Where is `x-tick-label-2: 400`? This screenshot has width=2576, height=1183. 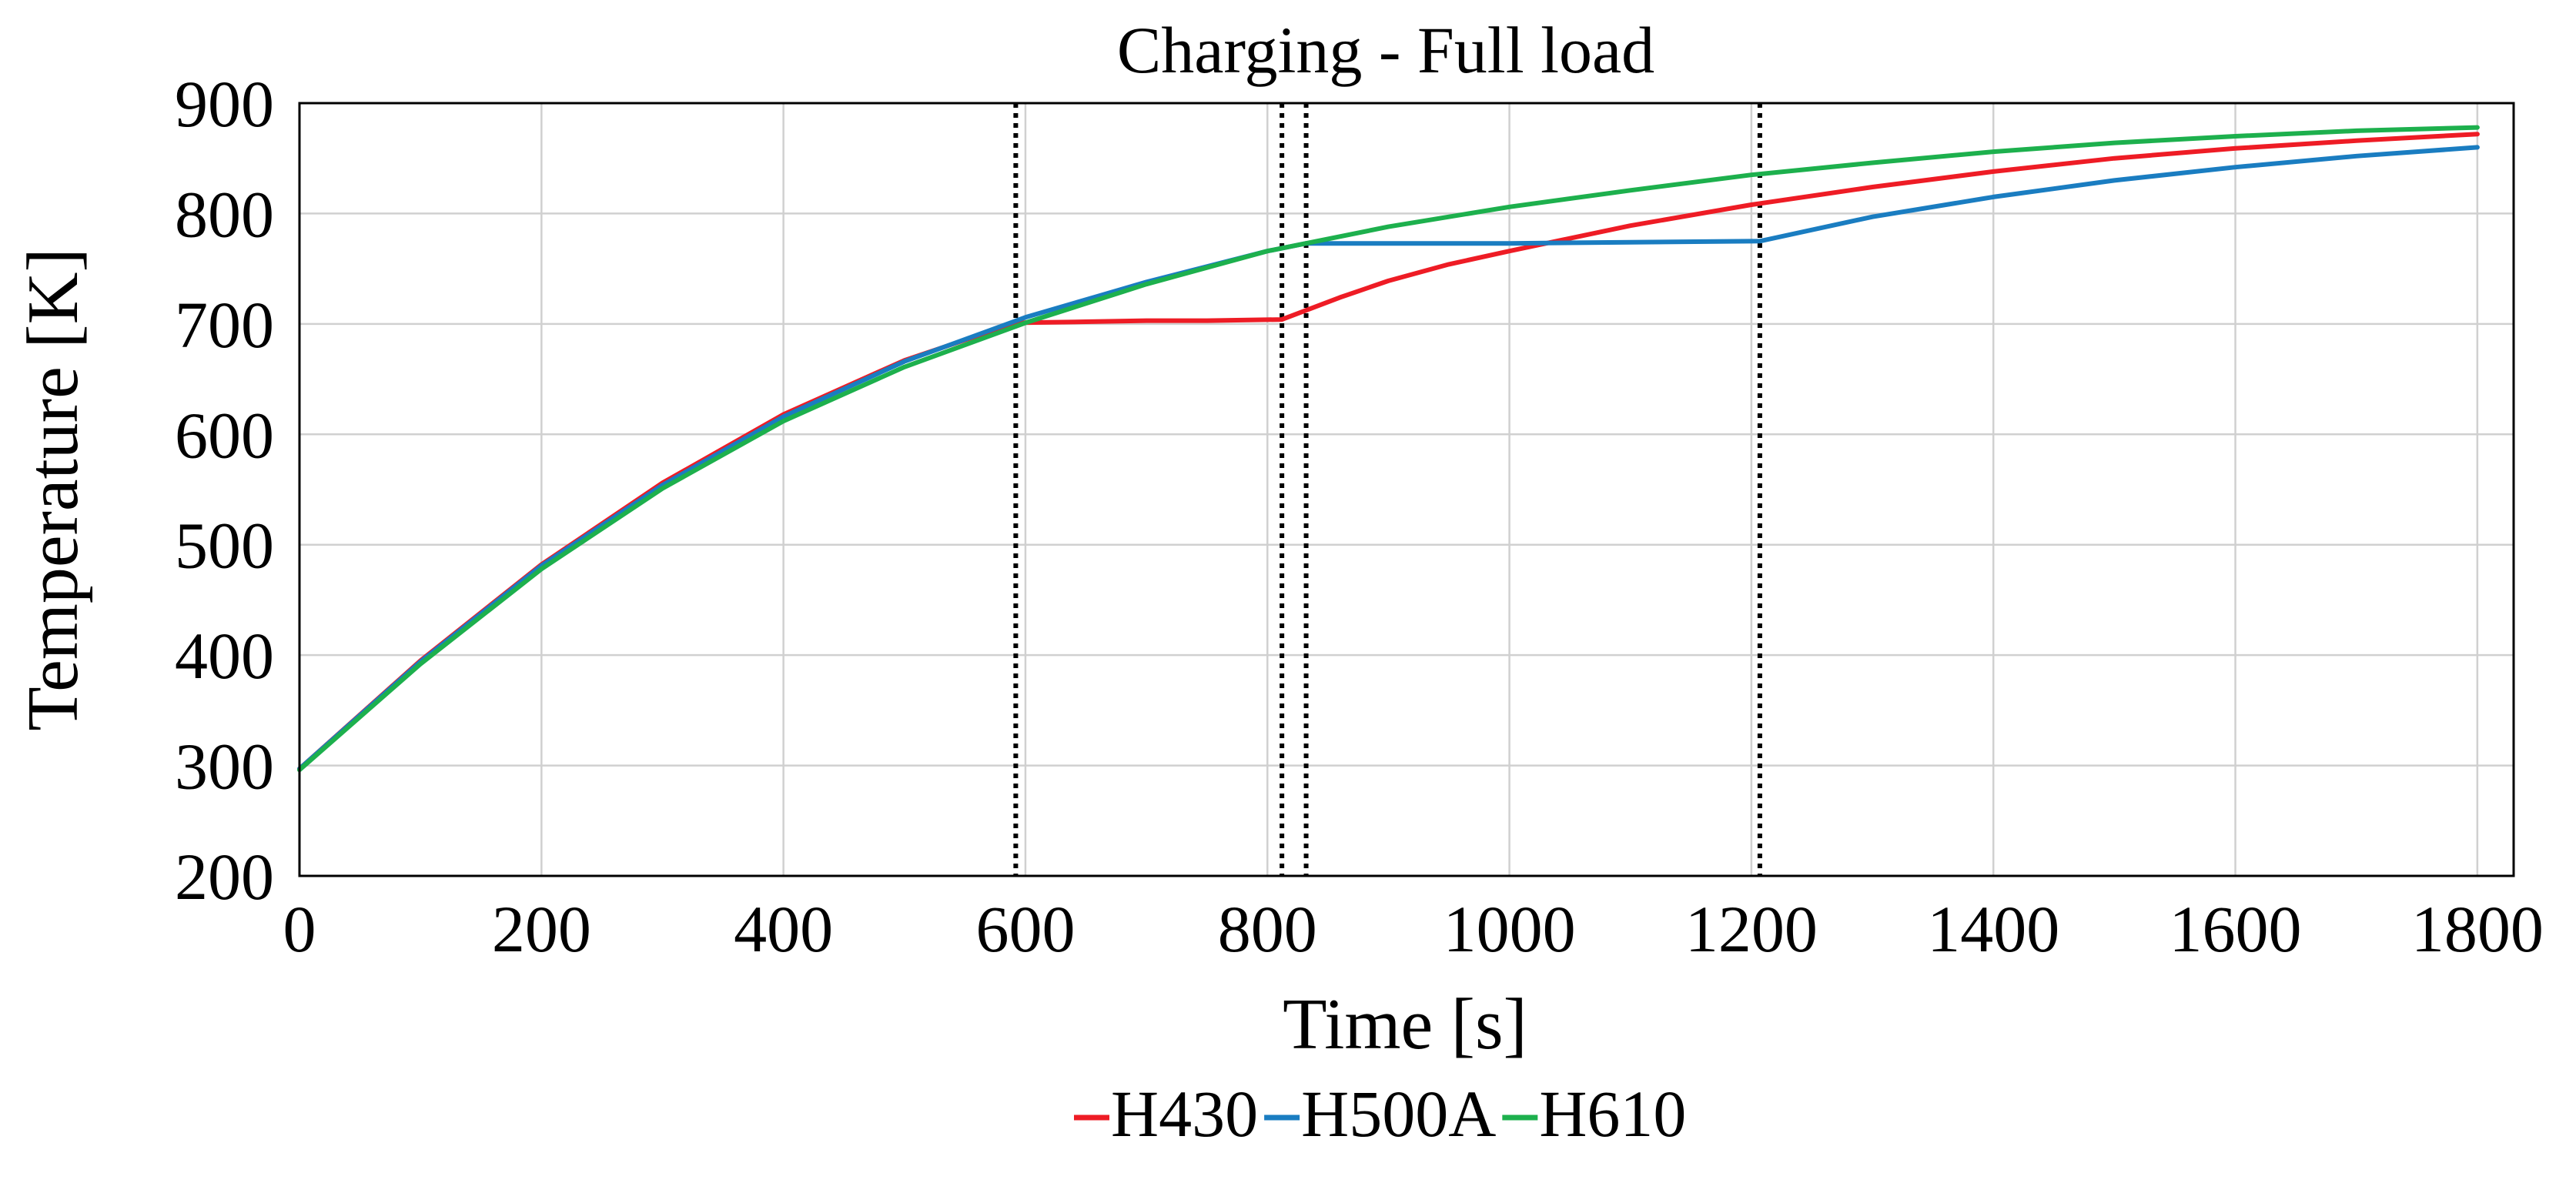 x-tick-label-2: 400 is located at coordinates (784, 929).